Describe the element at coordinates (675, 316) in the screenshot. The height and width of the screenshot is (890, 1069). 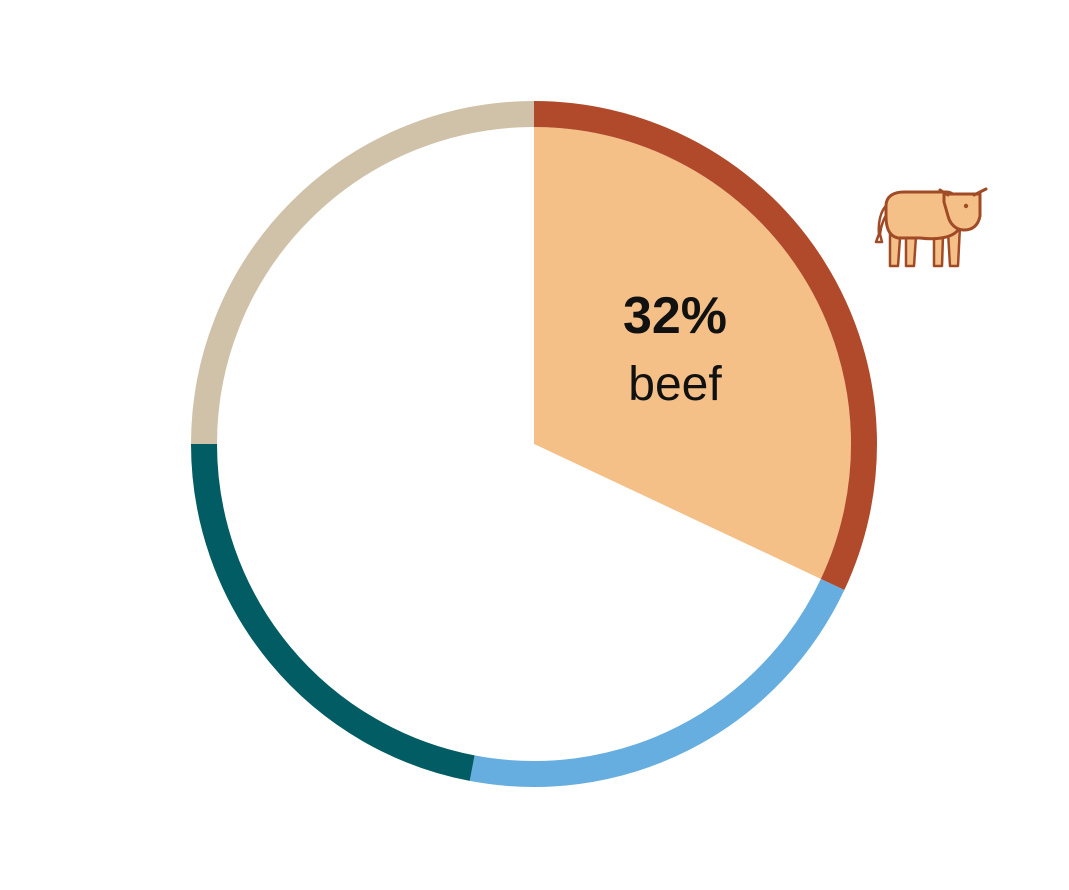
I see `beef-percent-label: 32%` at that location.